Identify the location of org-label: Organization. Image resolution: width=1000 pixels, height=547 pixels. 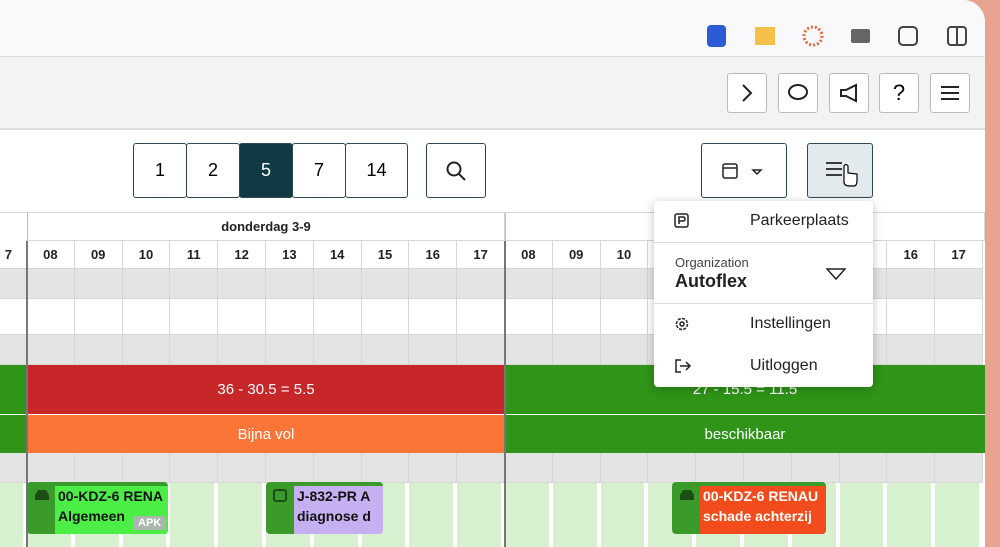
(712, 262).